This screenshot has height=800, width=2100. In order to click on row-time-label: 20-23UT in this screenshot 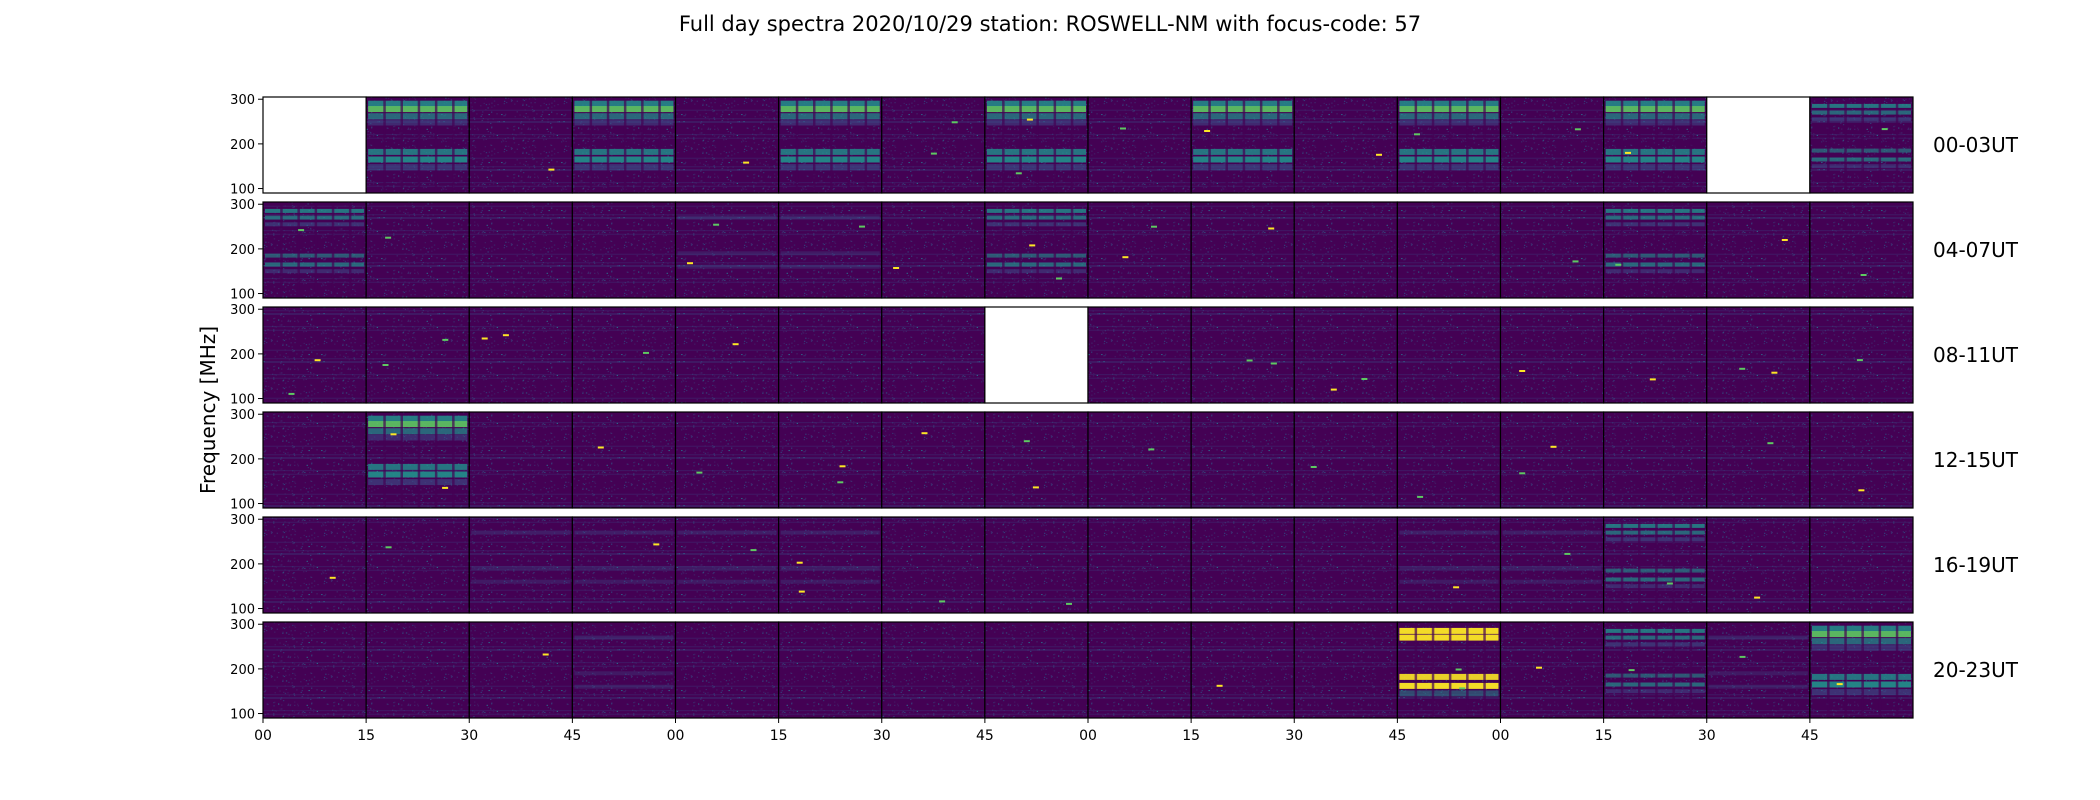, I will do `click(1976, 670)`.